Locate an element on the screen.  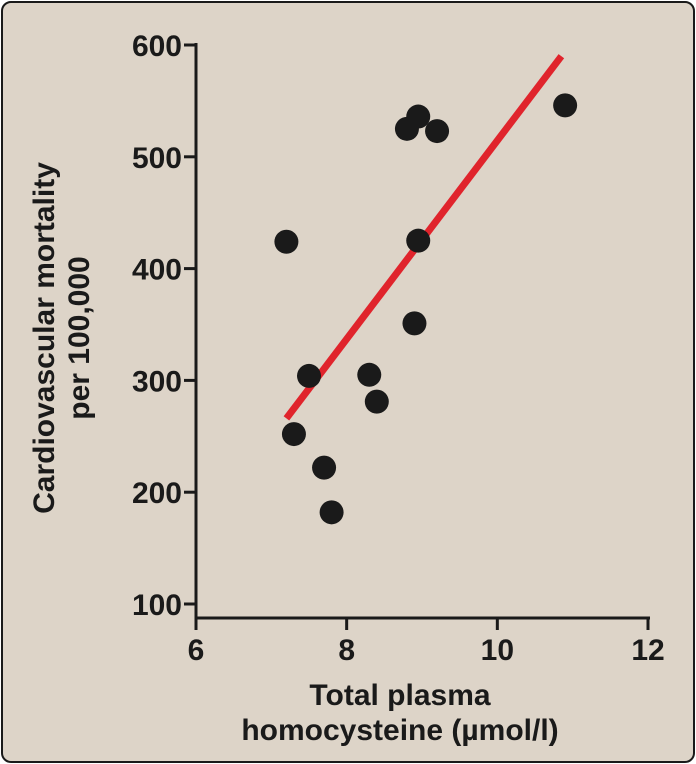
x-tick-label: 12 is located at coordinates (647, 650).